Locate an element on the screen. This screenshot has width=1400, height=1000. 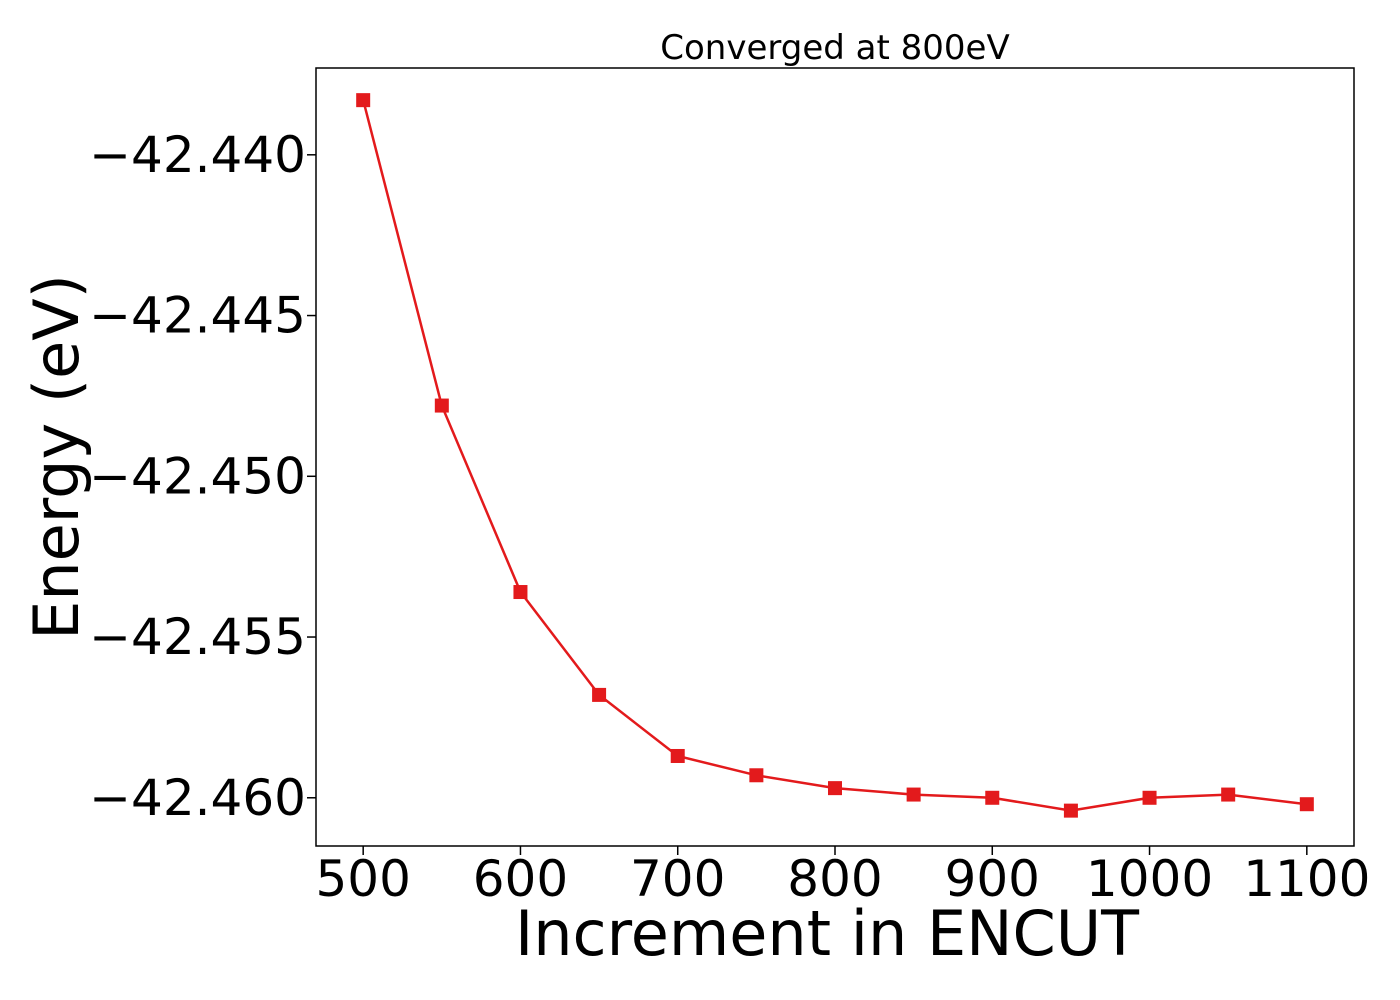
y-axis-ticks: −42.440 −42.445 −42.450 −42.455 −42.460 is located at coordinates (202, 476).